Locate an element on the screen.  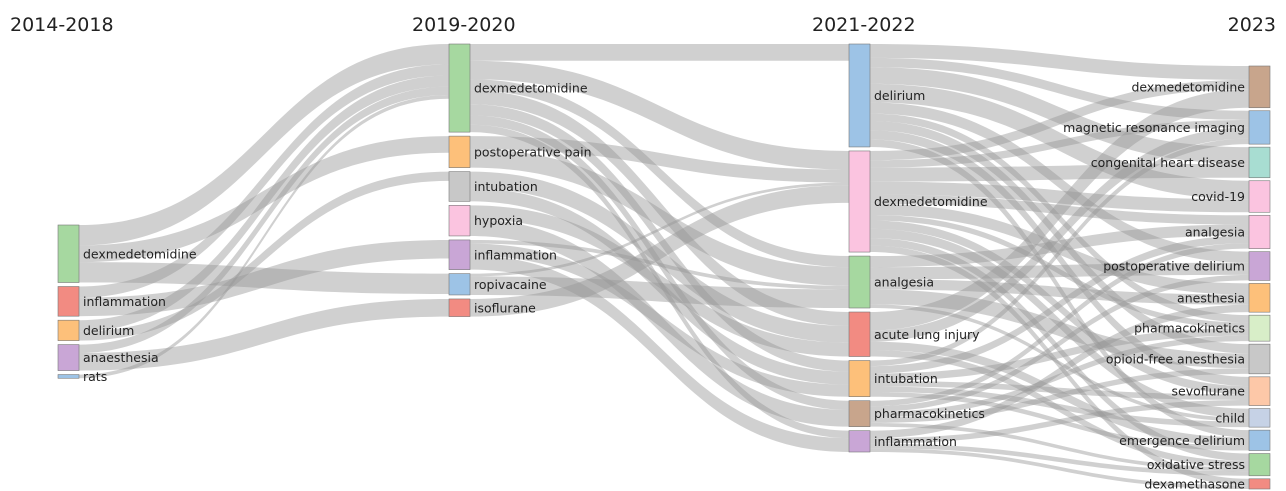
node-label: emergence delirium is located at coordinates (1182, 440).